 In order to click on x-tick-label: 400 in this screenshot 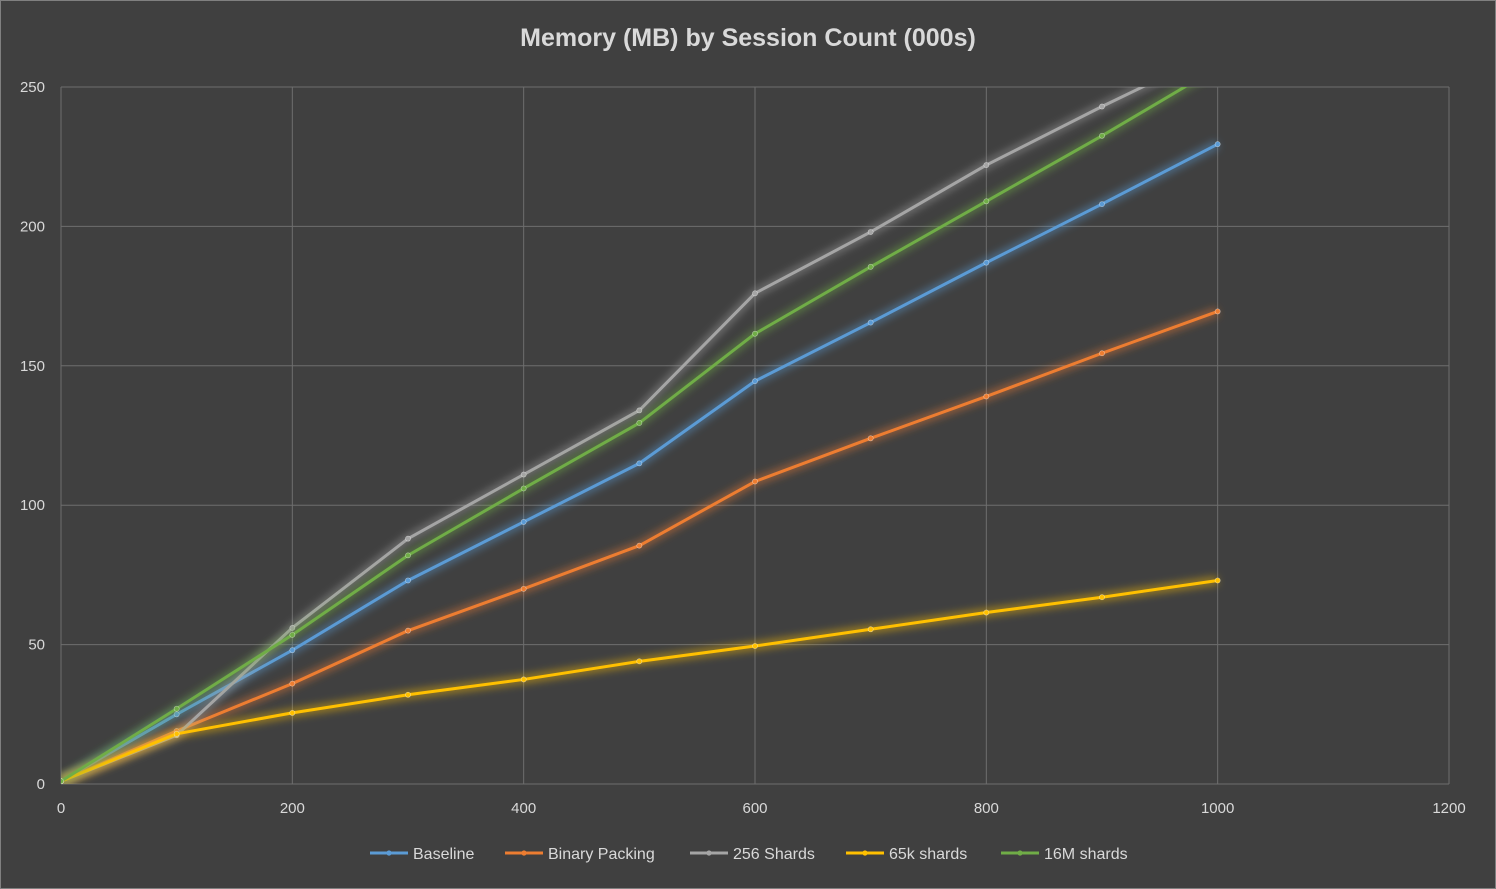, I will do `click(523, 808)`.